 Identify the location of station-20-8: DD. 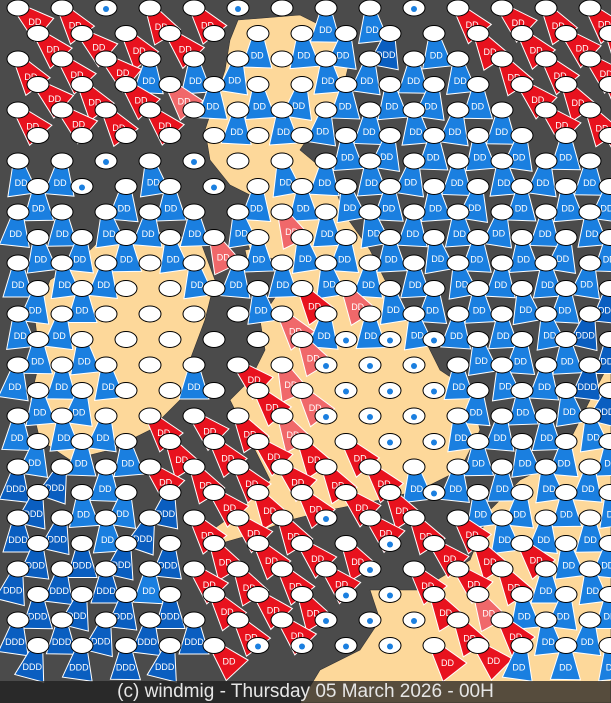
(382, 531).